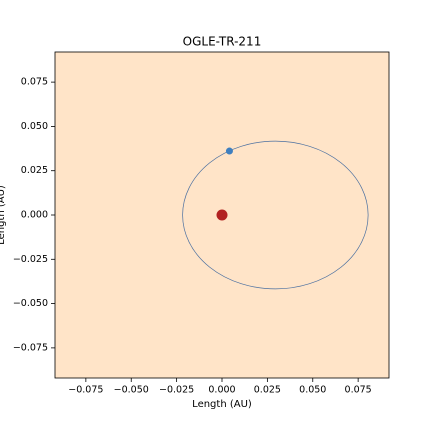  Describe the element at coordinates (131, 390) in the screenshot. I see `x-tick-label: −0.050` at that location.